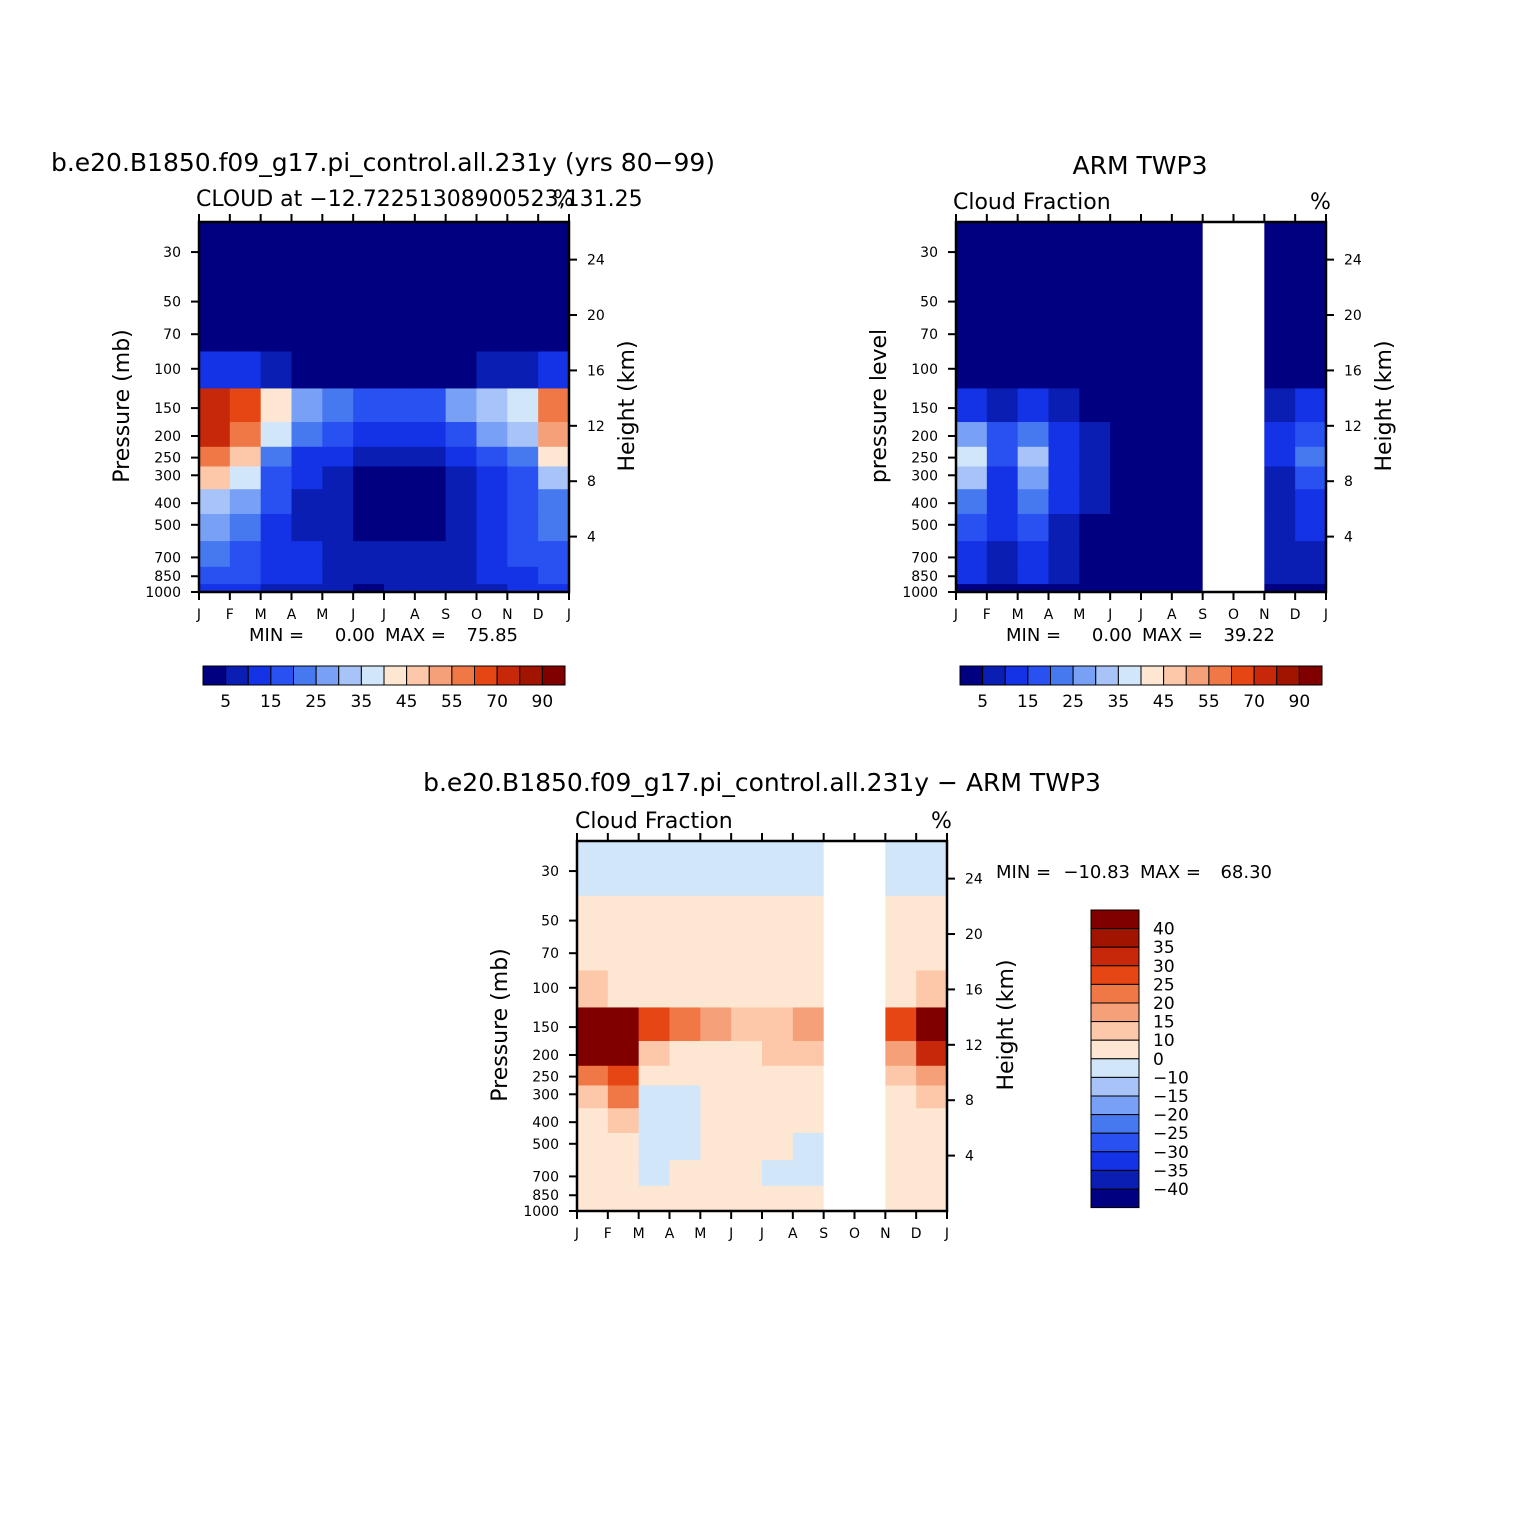 This screenshot has width=1524, height=1524. What do you see at coordinates (1300, 702) in the screenshot?
I see `colorbar-label: 90` at bounding box center [1300, 702].